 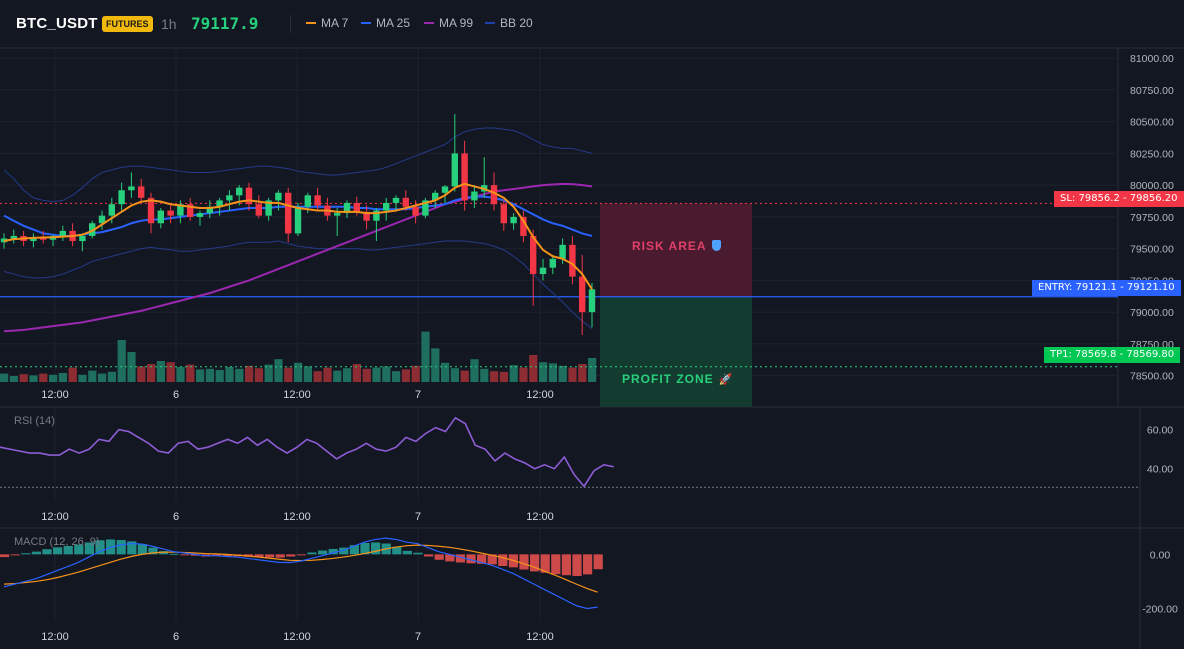 I want to click on legend-ma99-label: MA 99, so click(x=456, y=23).